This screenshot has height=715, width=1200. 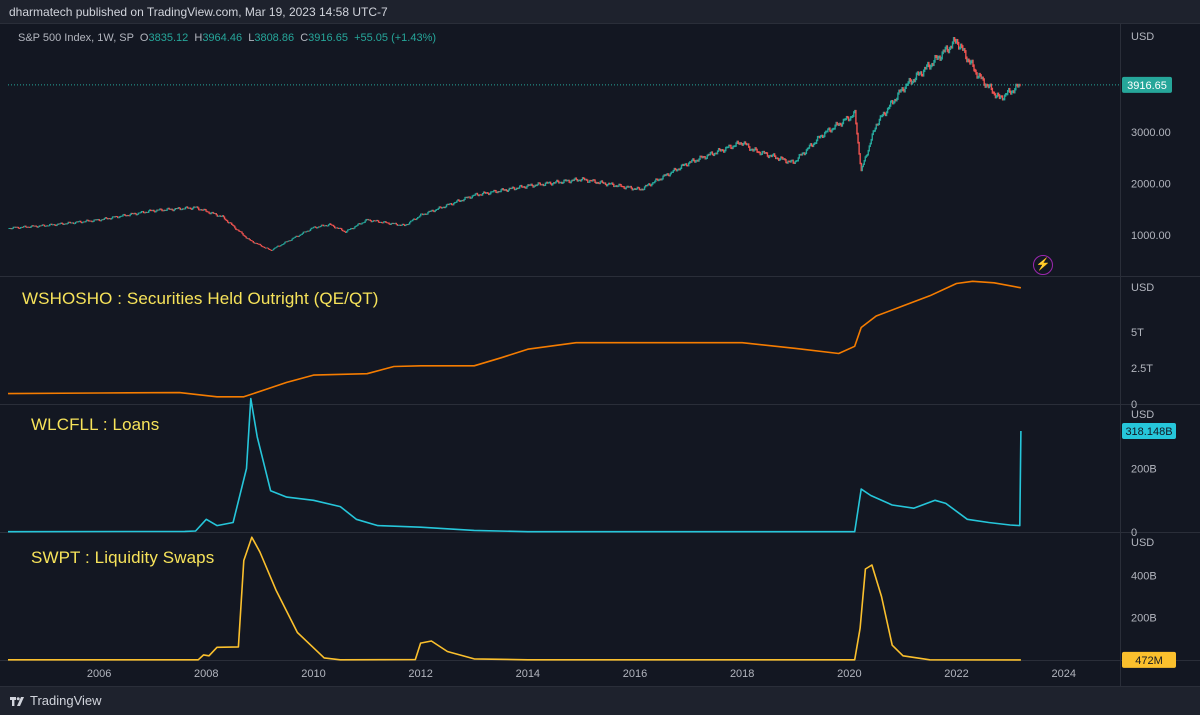 I want to click on last-value-label: 318.148B, so click(x=1148, y=432).